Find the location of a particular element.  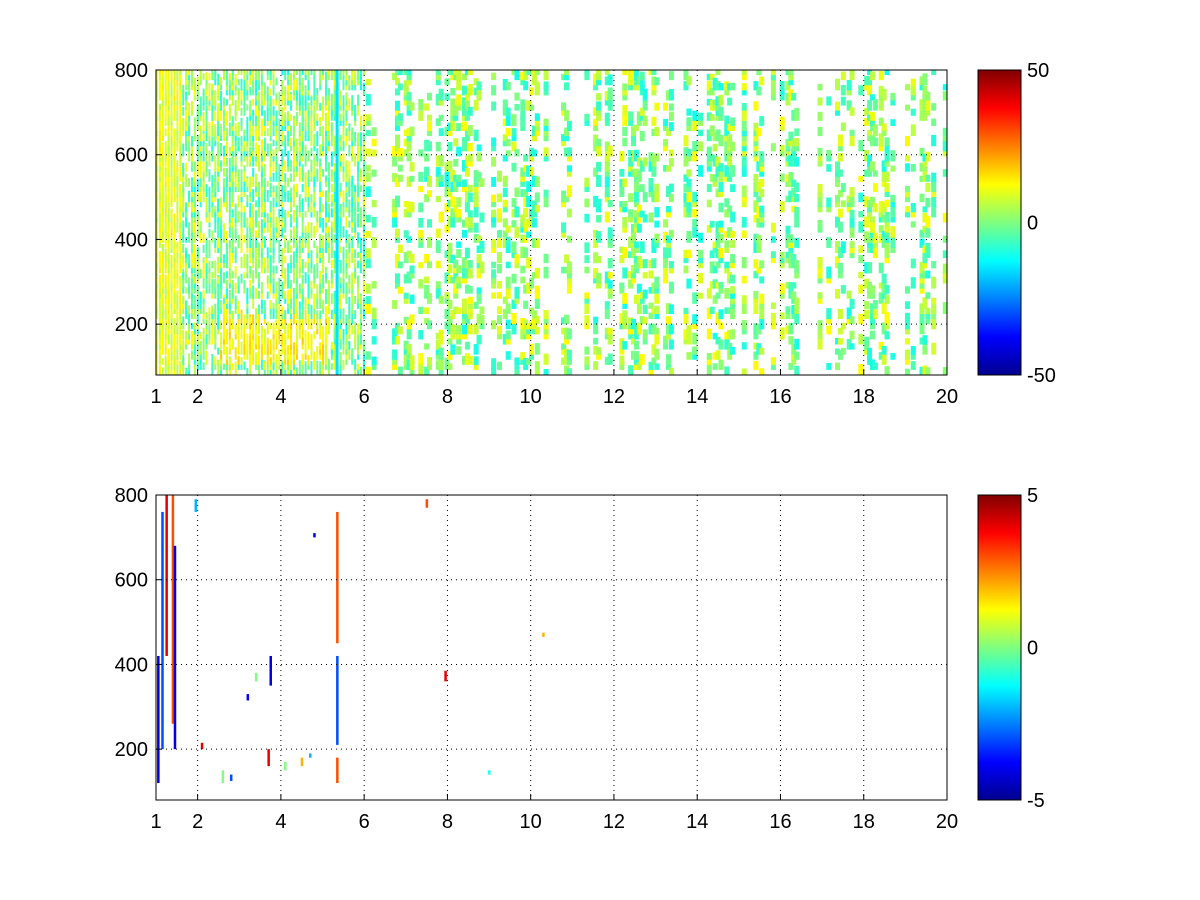

y-tick-label: 600 is located at coordinates (131, 156).